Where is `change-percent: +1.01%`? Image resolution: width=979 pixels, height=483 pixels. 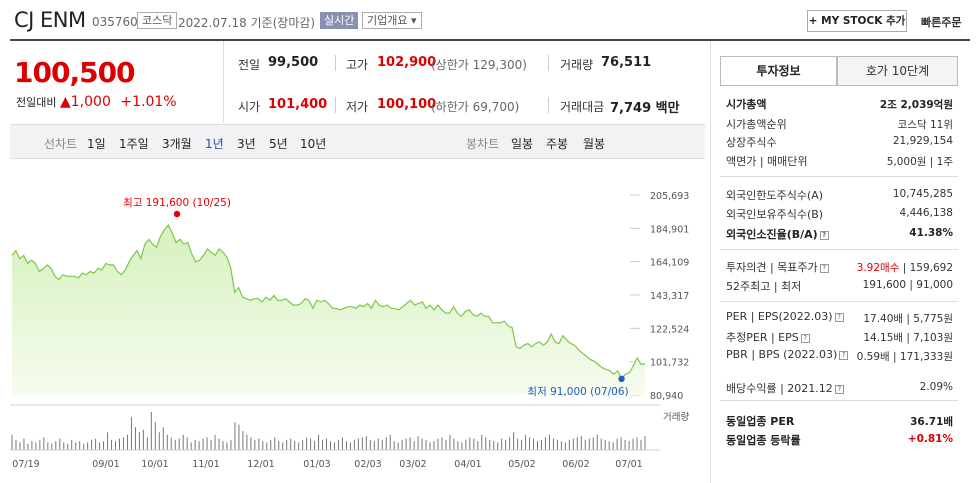
change-percent: +1.01% is located at coordinates (148, 102).